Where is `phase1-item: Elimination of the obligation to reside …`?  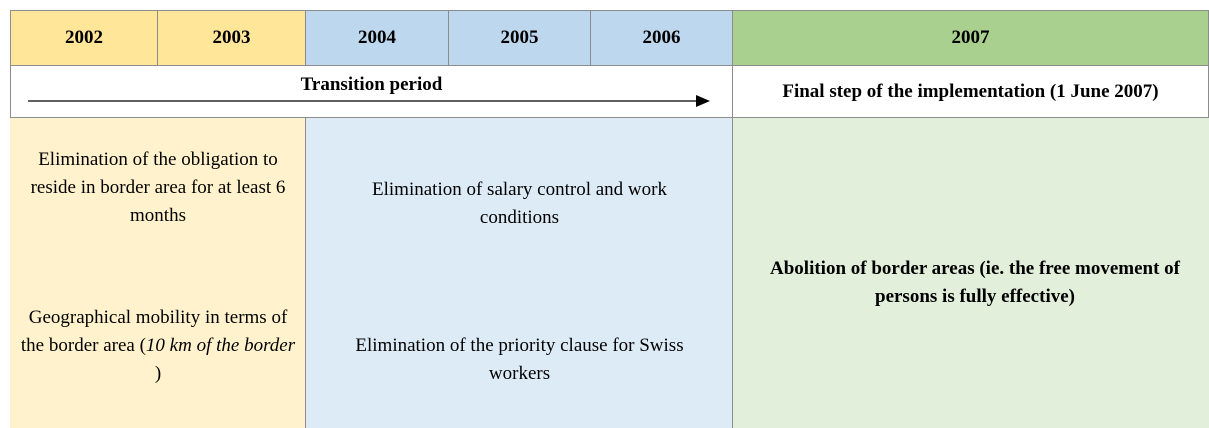
phase1-item: Elimination of the obligation to reside … is located at coordinates (158, 187).